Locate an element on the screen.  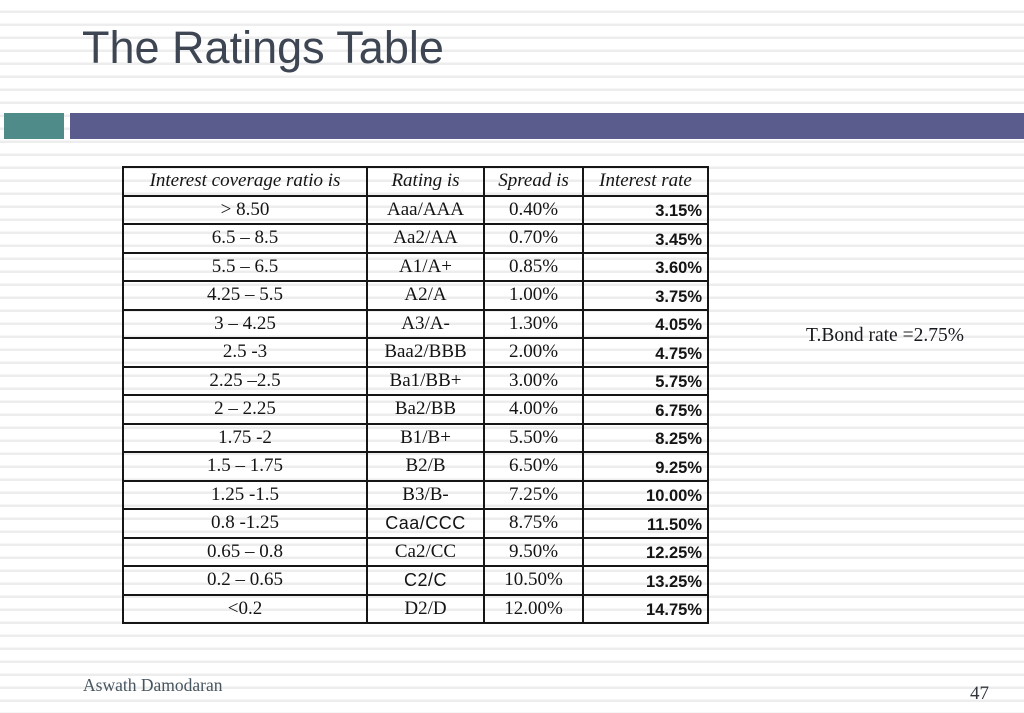
interest-rate-cell: 3.75% is located at coordinates (645, 295).